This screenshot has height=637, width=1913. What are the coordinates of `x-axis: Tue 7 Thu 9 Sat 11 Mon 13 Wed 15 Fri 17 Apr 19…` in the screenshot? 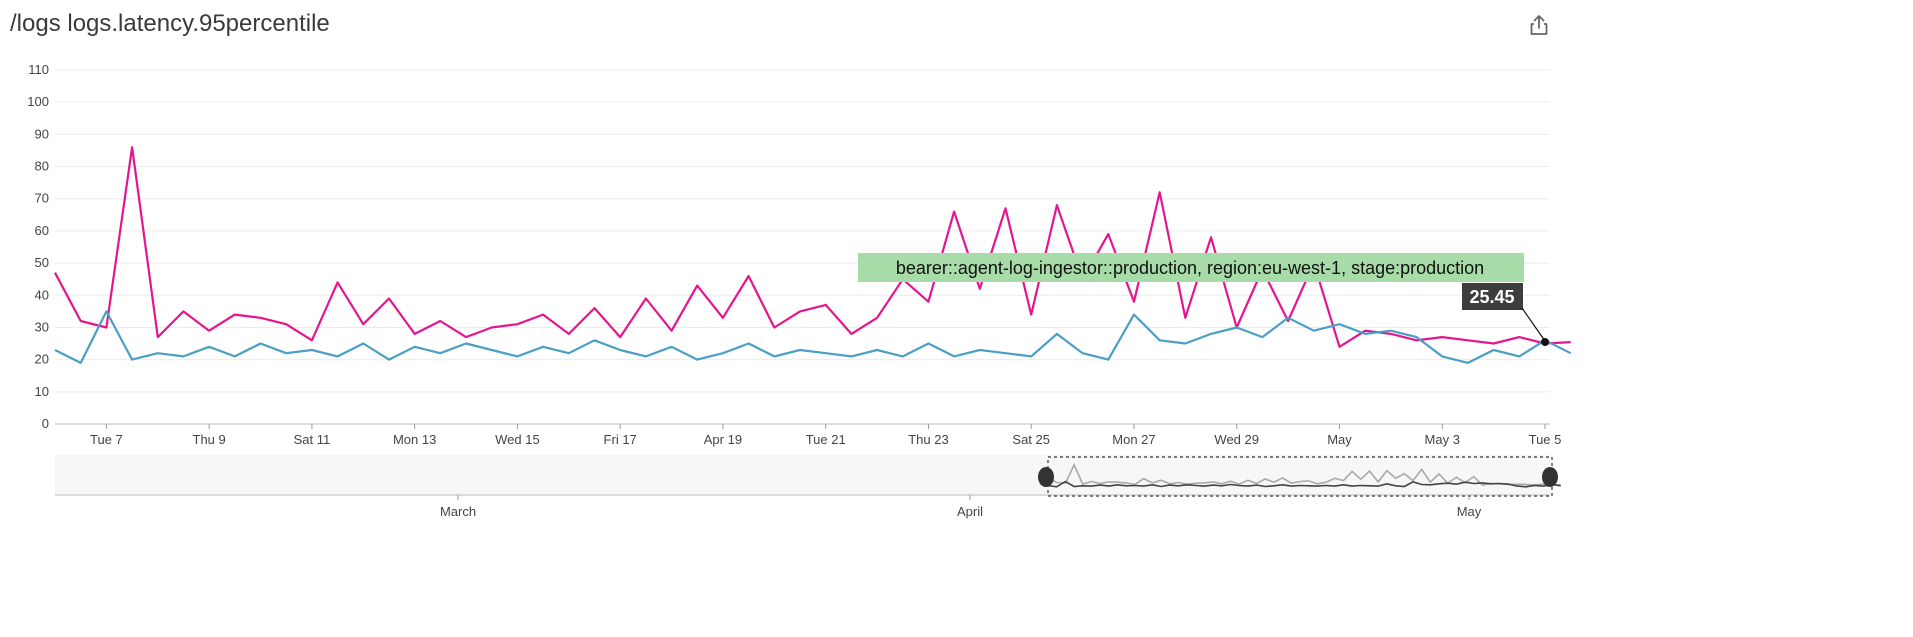 It's located at (825, 435).